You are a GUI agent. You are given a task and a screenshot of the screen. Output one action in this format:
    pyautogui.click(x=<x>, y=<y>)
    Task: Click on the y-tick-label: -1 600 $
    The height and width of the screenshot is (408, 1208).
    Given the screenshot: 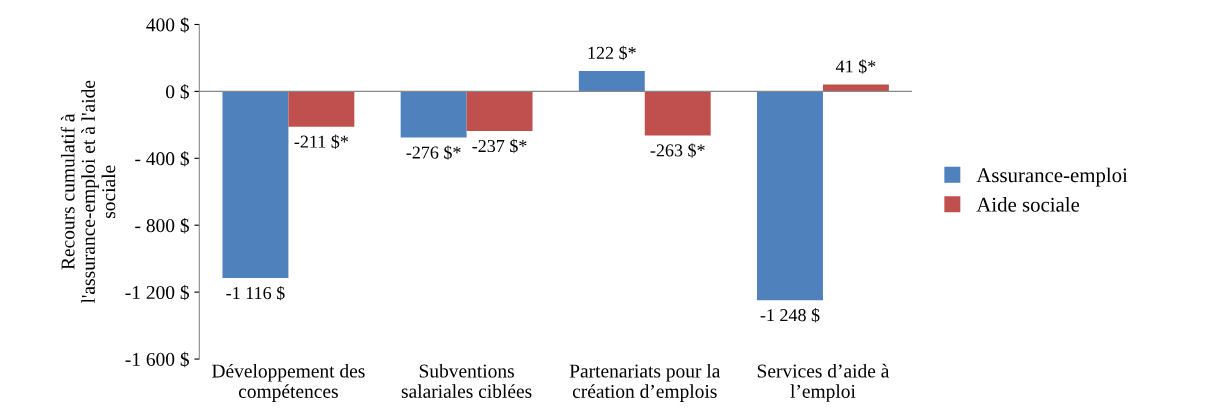 What is the action you would take?
    pyautogui.click(x=157, y=359)
    